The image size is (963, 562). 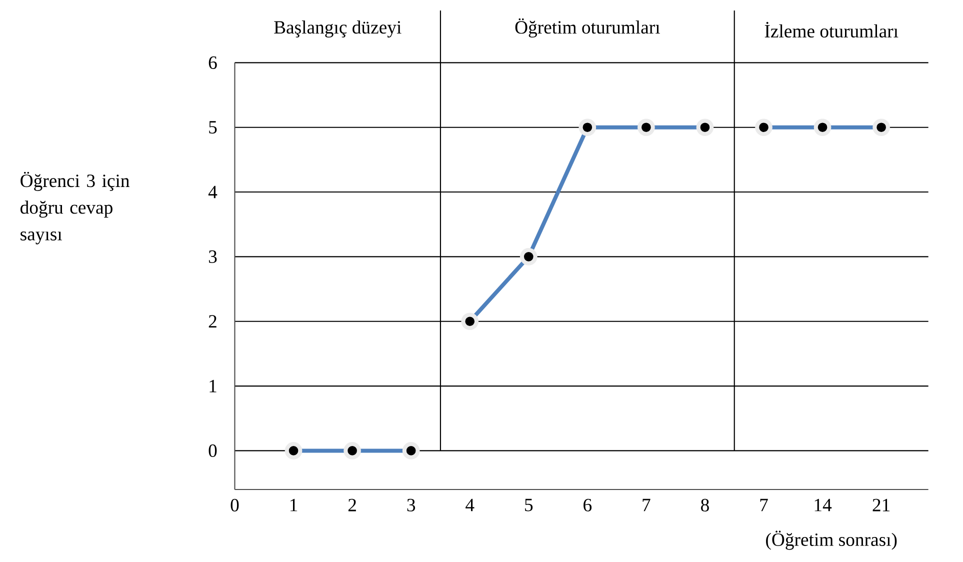 I want to click on x-tick-label: 2, so click(x=352, y=505).